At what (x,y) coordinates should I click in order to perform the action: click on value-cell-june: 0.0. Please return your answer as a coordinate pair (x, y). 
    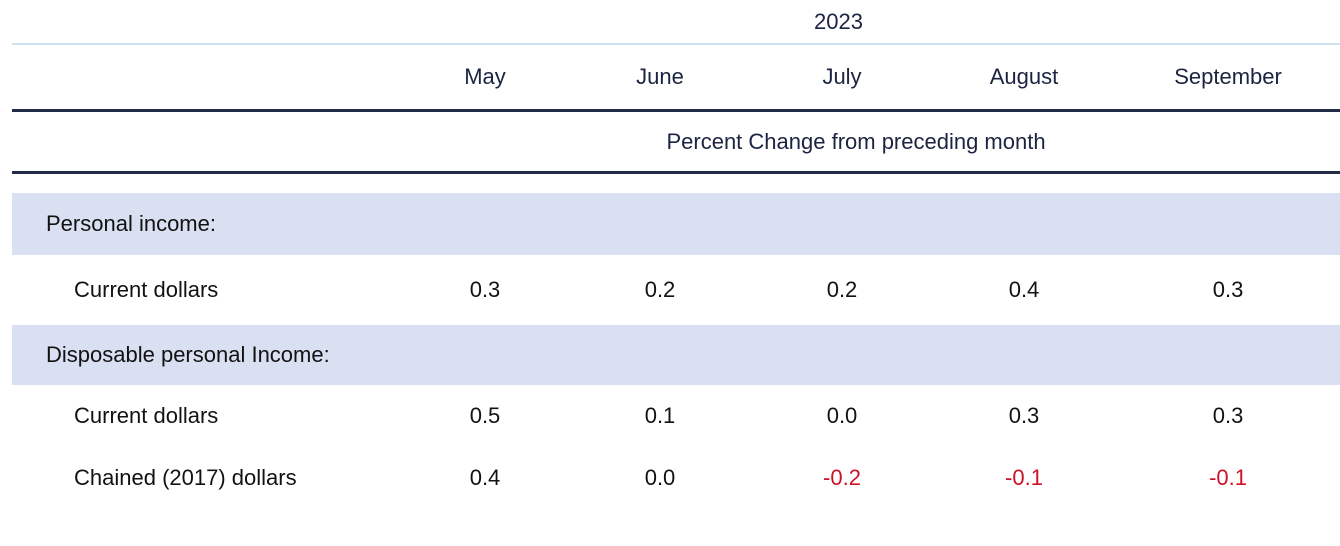
    Looking at the image, I should click on (660, 477).